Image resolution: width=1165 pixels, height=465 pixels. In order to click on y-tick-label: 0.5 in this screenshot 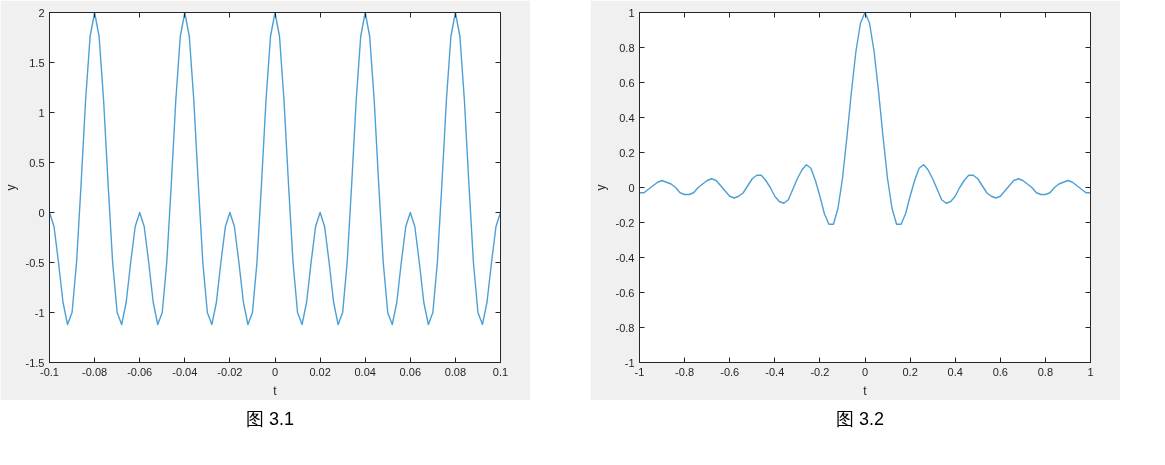, I will do `click(37, 162)`.